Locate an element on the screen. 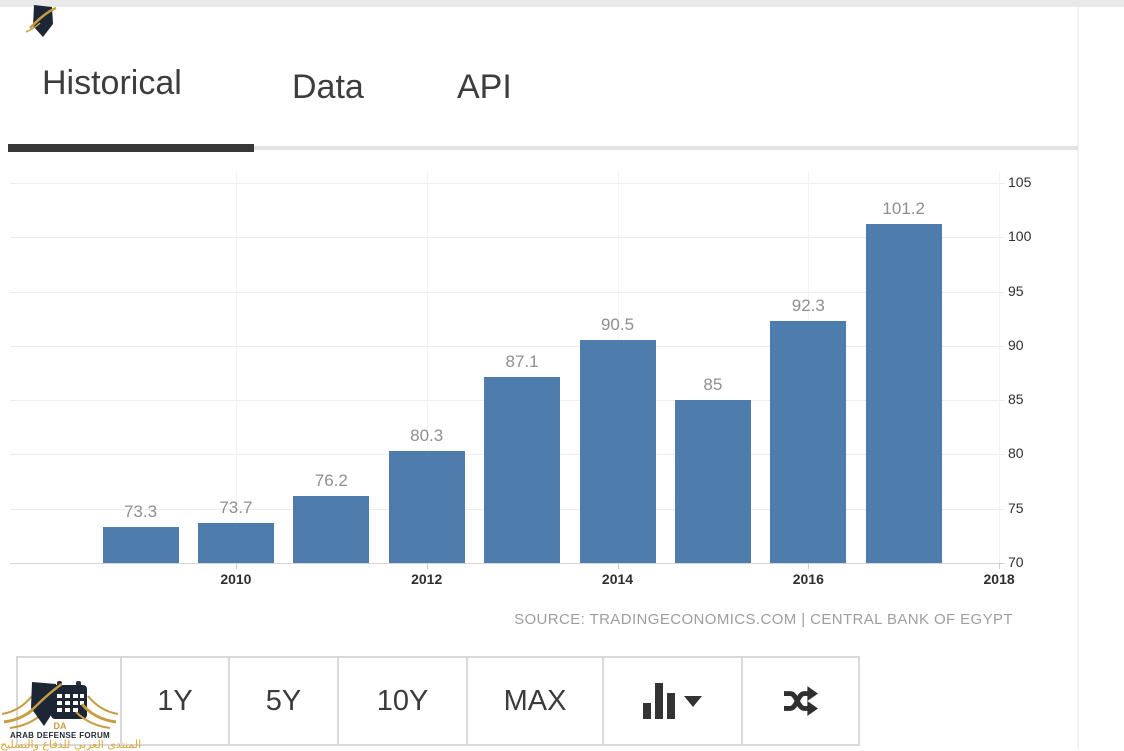  tab-data: Data is located at coordinates (328, 87).